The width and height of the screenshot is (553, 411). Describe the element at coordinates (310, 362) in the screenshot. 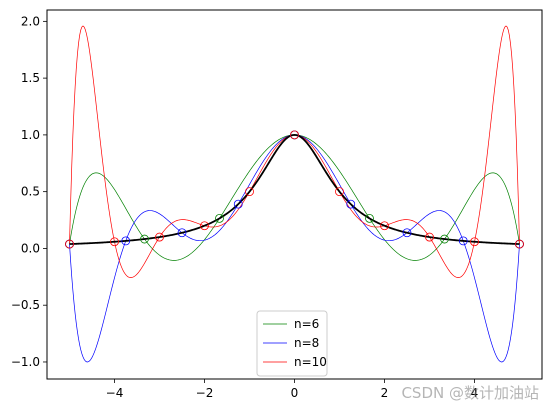

I see `legend-label-n=10: n=10` at that location.